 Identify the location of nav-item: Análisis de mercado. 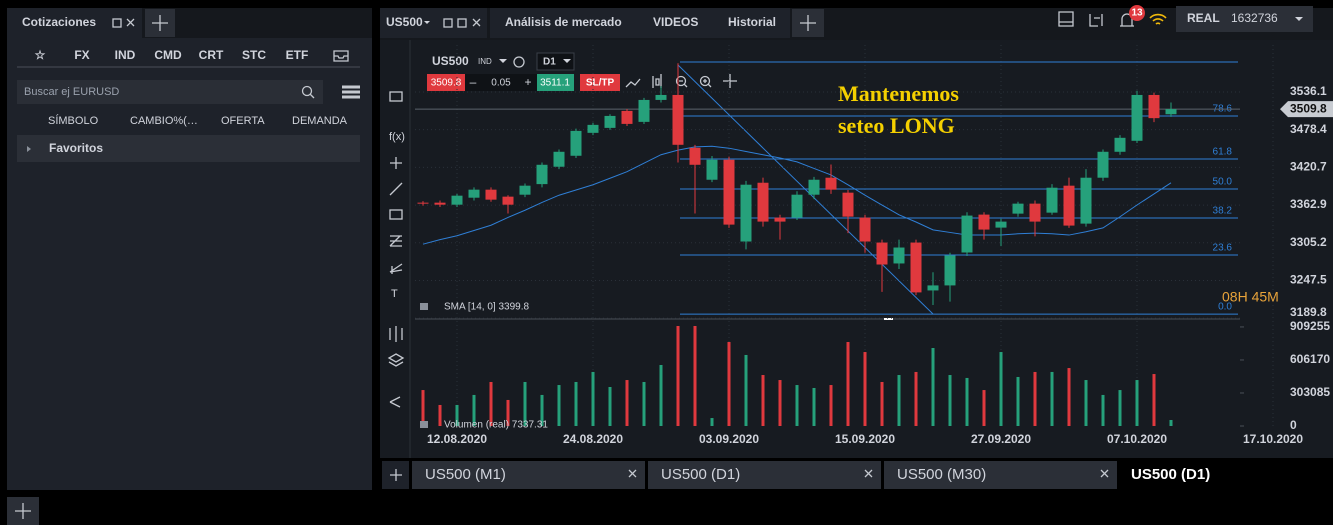
(563, 22).